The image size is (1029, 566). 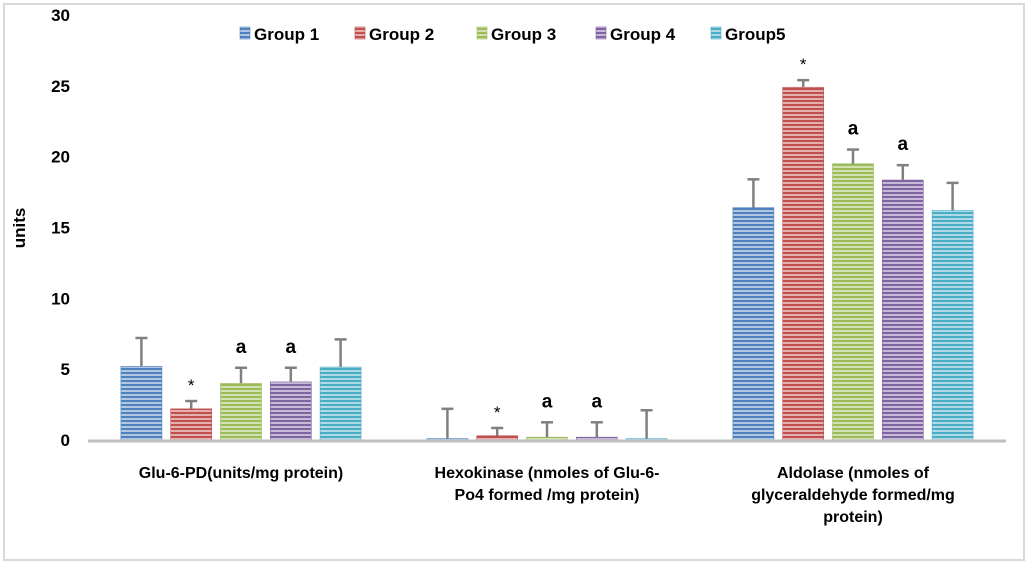 I want to click on legend-item: Group 1, so click(x=279, y=34).